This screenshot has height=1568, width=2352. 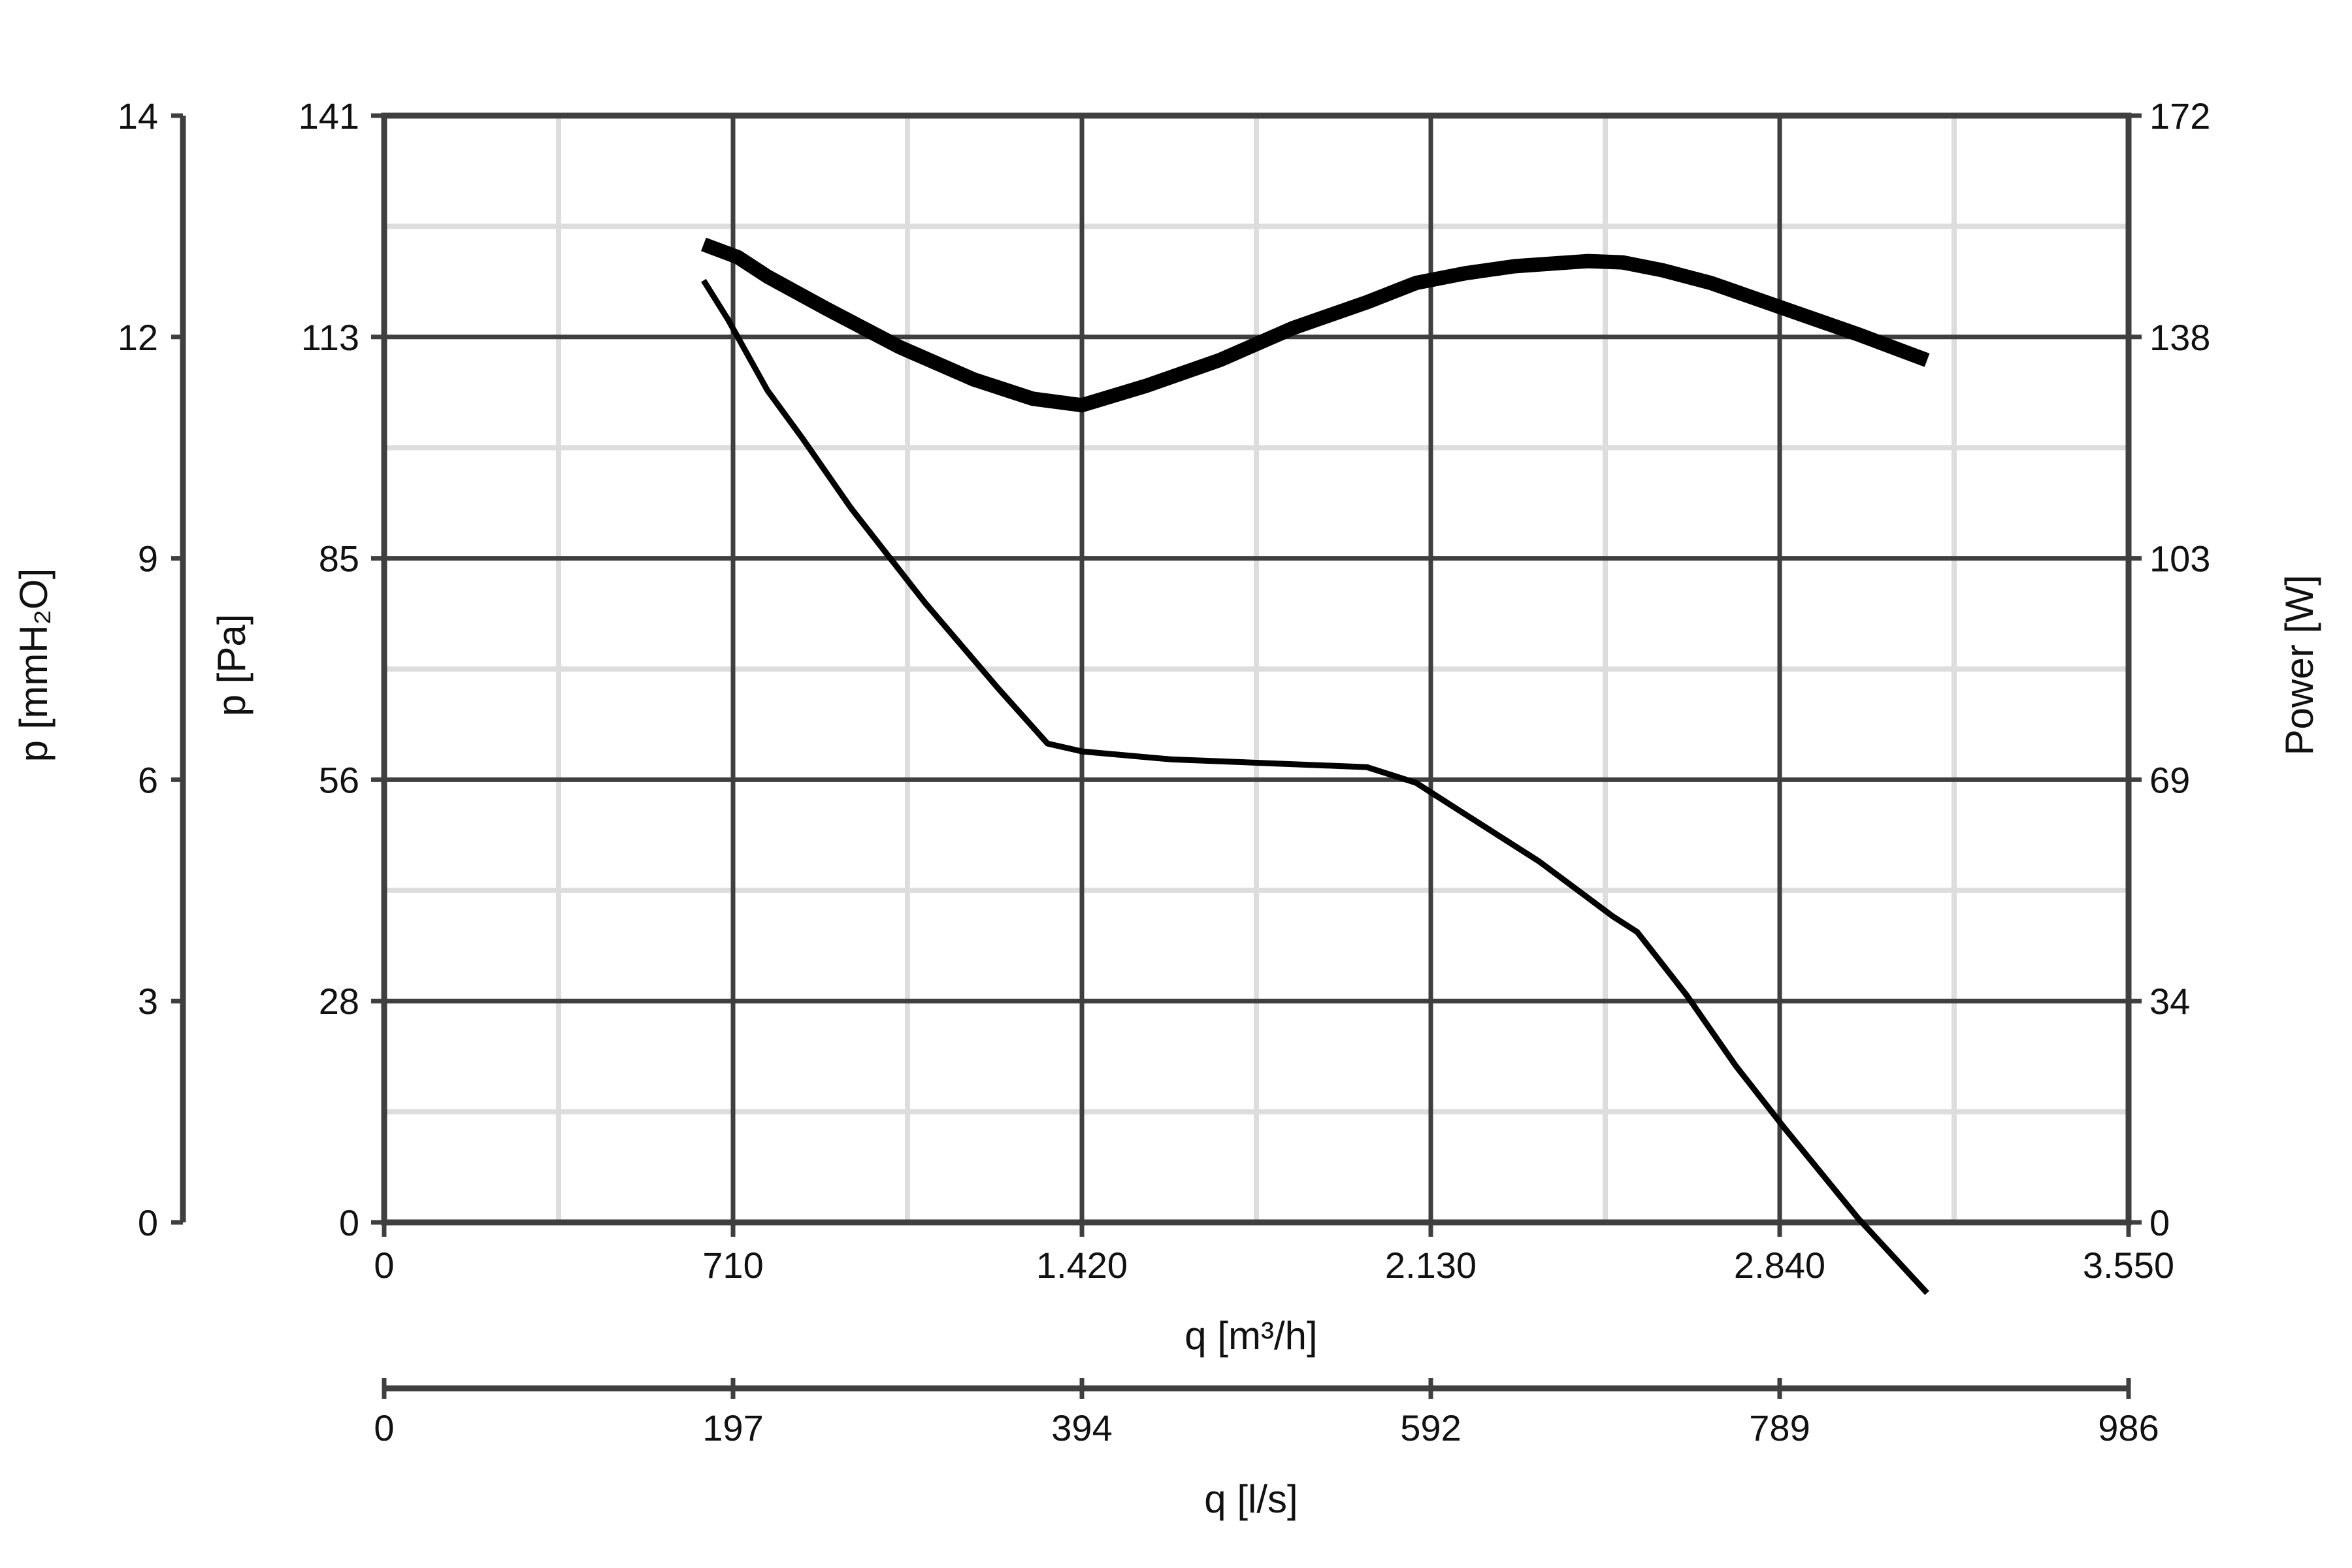 What do you see at coordinates (2128, 1265) in the screenshot?
I see `x-tick-label: 3.550` at bounding box center [2128, 1265].